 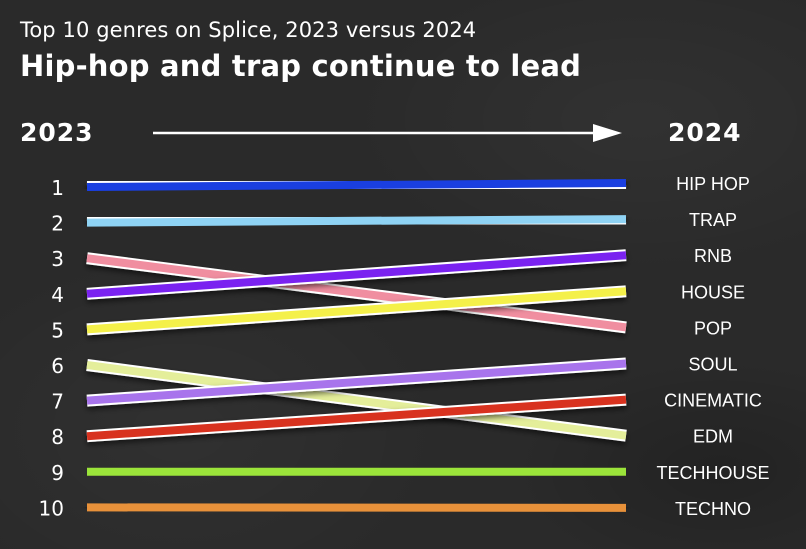 I want to click on series-line-house, so click(x=356, y=310).